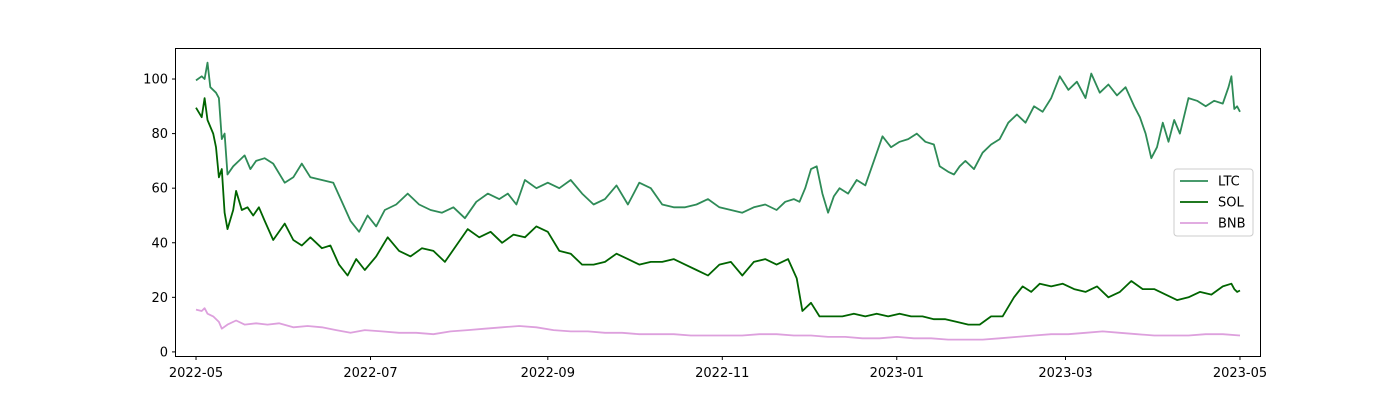 The width and height of the screenshot is (1400, 400). I want to click on legend-label-bnb: BNB, so click(1232, 224).